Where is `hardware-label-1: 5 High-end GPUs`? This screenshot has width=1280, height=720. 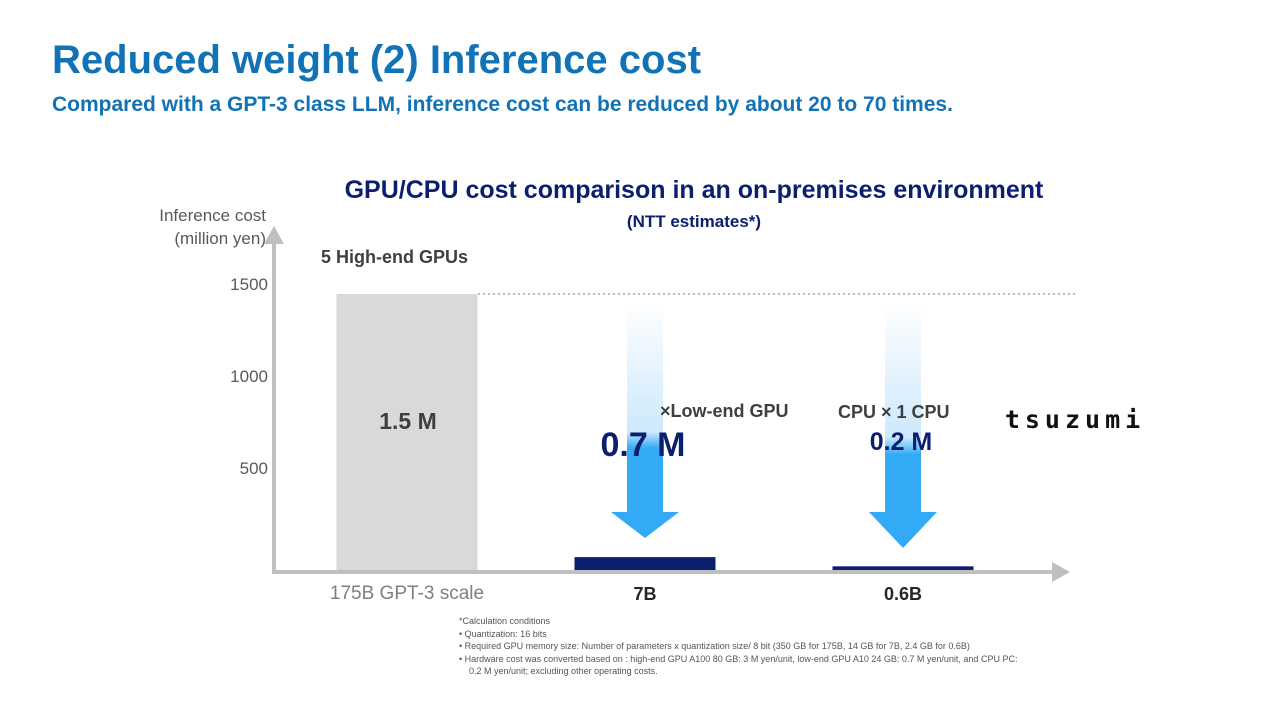
hardware-label-1: 5 High-end GPUs is located at coordinates (394, 257).